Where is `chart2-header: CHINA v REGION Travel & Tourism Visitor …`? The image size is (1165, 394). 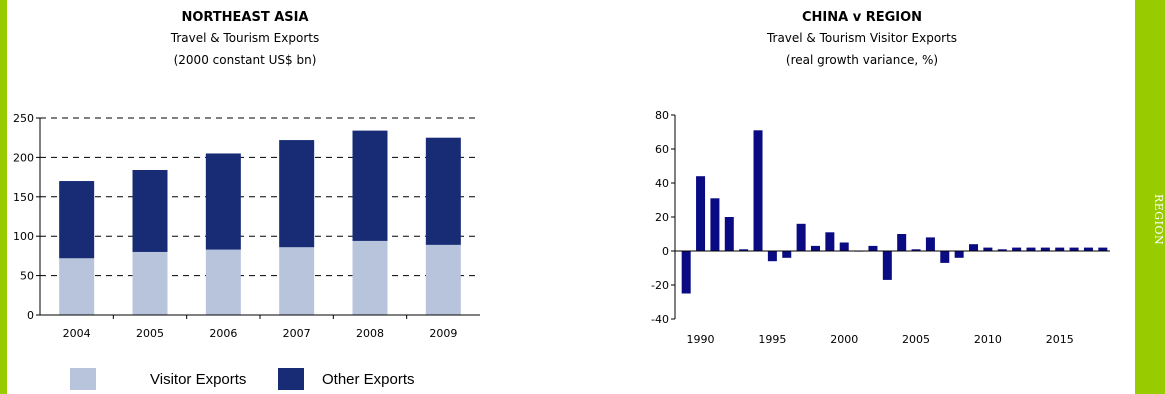 chart2-header: CHINA v REGION Travel & Tourism Visitor … is located at coordinates (862, 39).